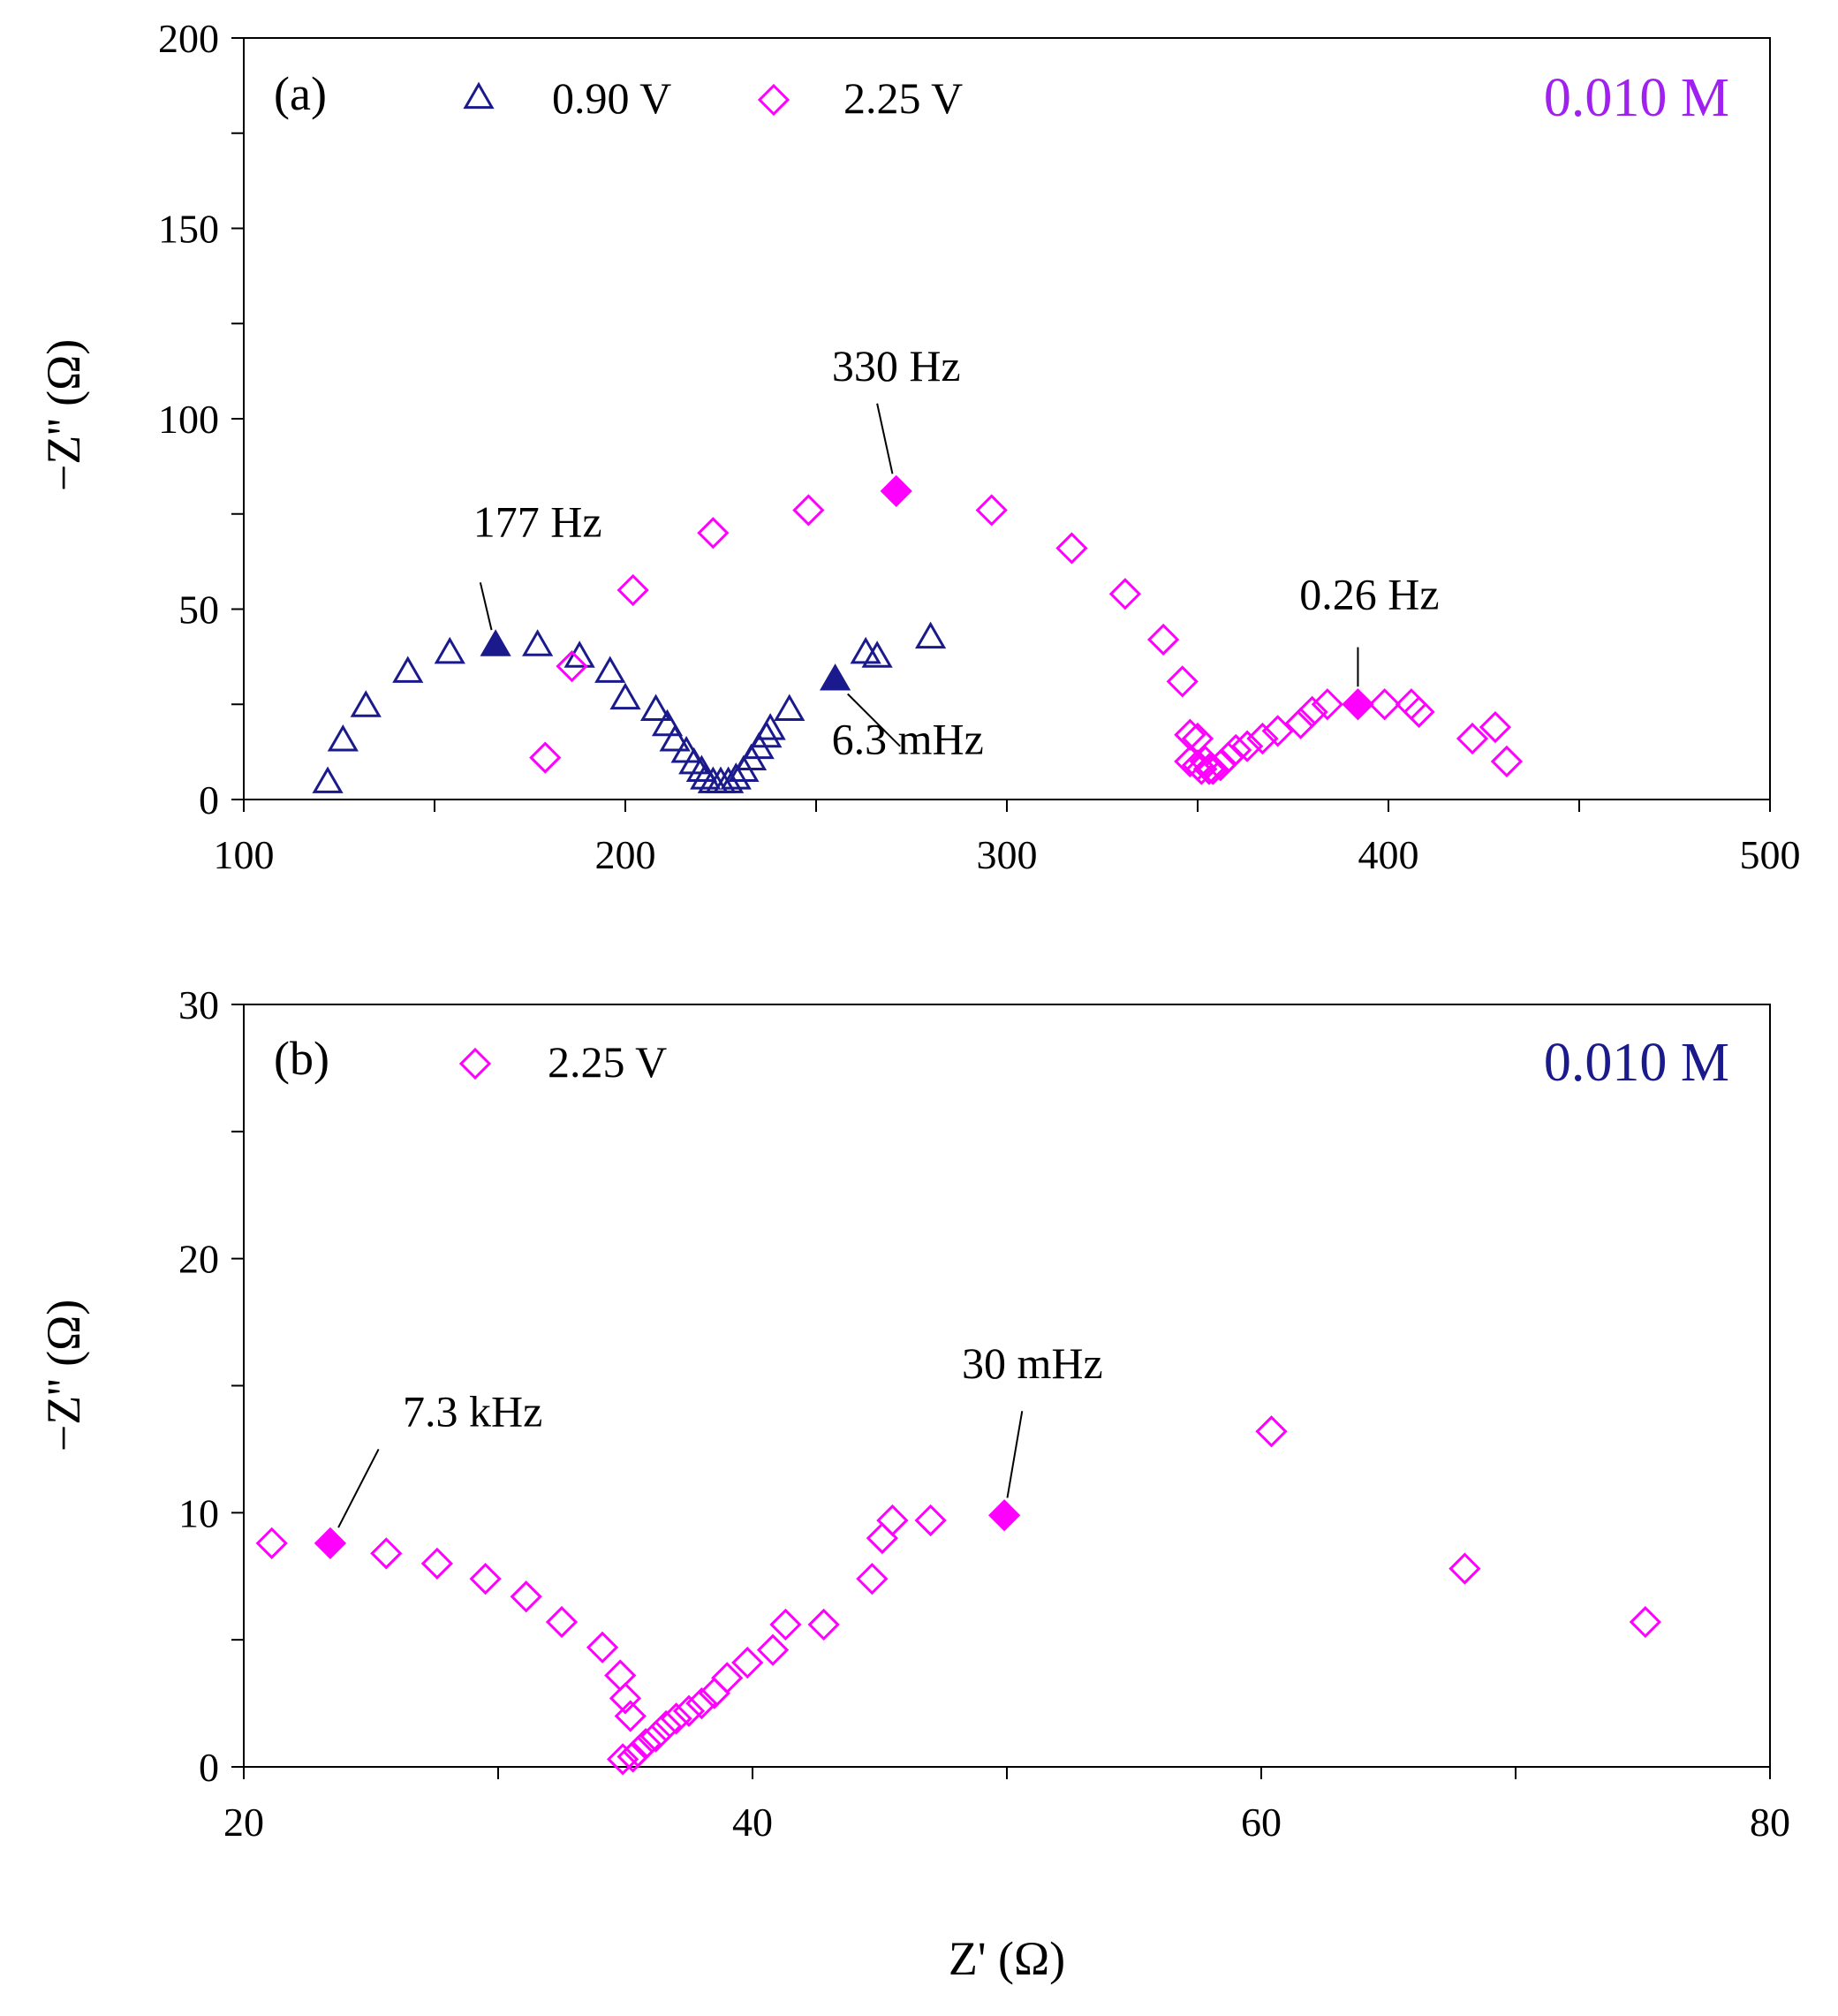  I want to click on series-0.90v, so click(630, 707).